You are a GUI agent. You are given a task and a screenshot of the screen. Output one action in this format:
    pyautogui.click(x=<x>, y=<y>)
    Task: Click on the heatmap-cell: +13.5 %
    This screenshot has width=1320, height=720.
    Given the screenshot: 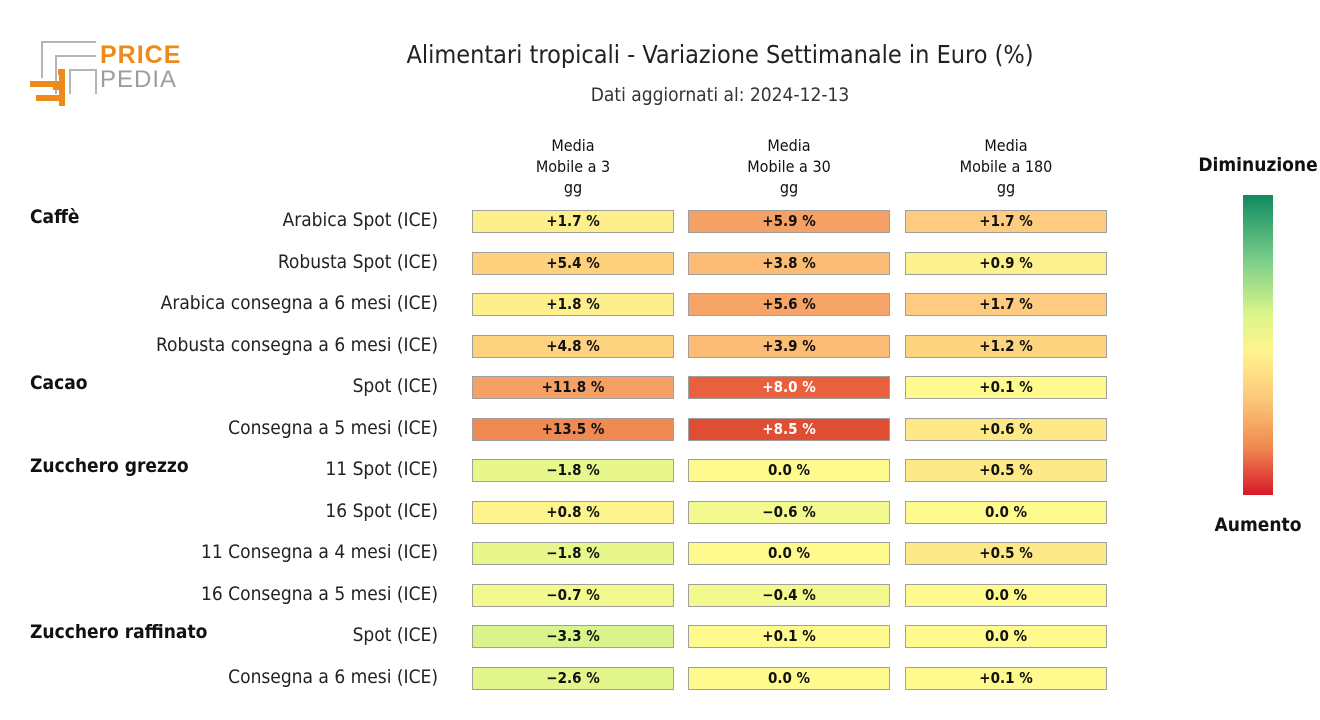 What is the action you would take?
    pyautogui.click(x=573, y=429)
    